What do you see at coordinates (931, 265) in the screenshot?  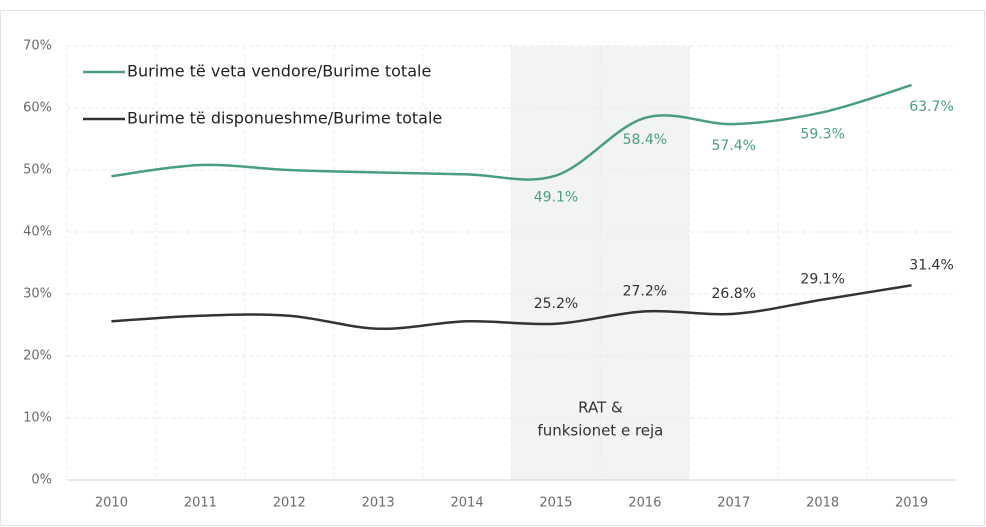 I see `value-label: 31.4%` at bounding box center [931, 265].